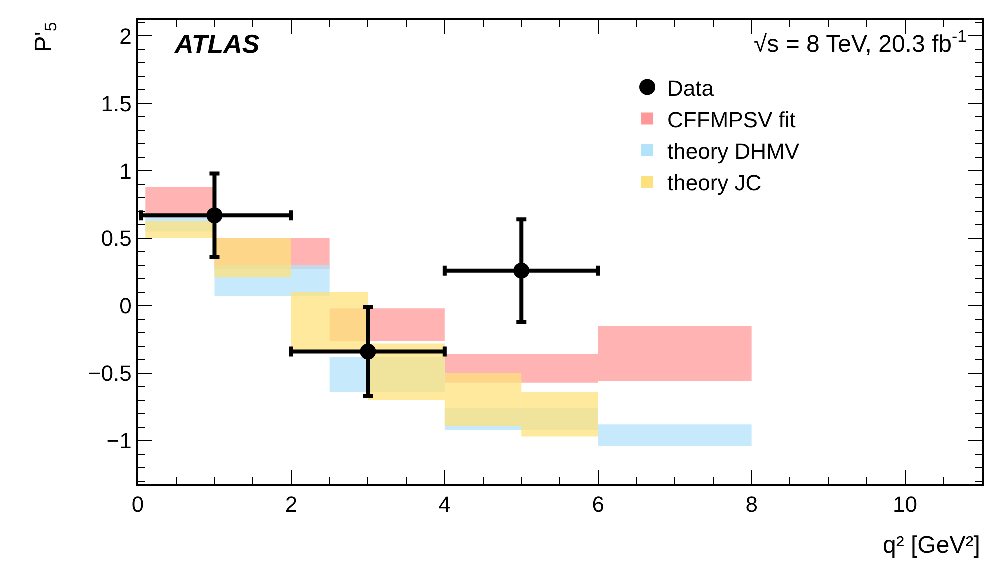  What do you see at coordinates (931, 545) in the screenshot?
I see `x-axis-title: q² [GeV²]` at bounding box center [931, 545].